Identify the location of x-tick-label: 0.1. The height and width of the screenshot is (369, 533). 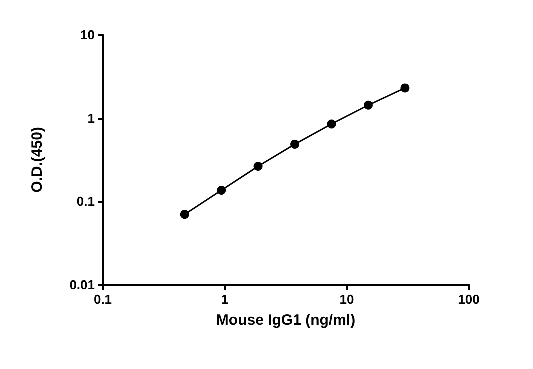
(103, 299).